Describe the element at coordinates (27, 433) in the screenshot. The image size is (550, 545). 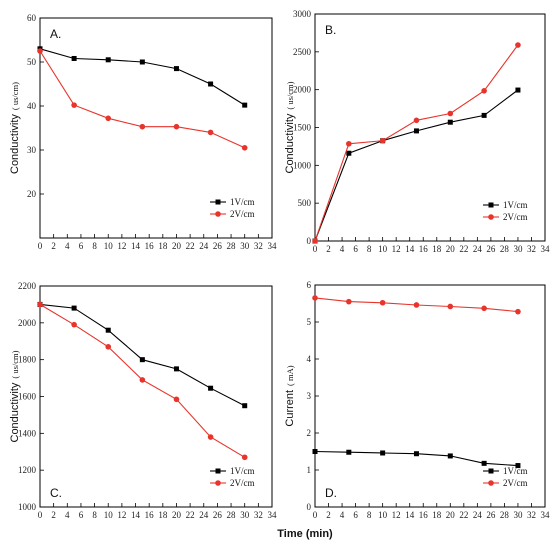
I see `y-tick-label: 1400` at that location.